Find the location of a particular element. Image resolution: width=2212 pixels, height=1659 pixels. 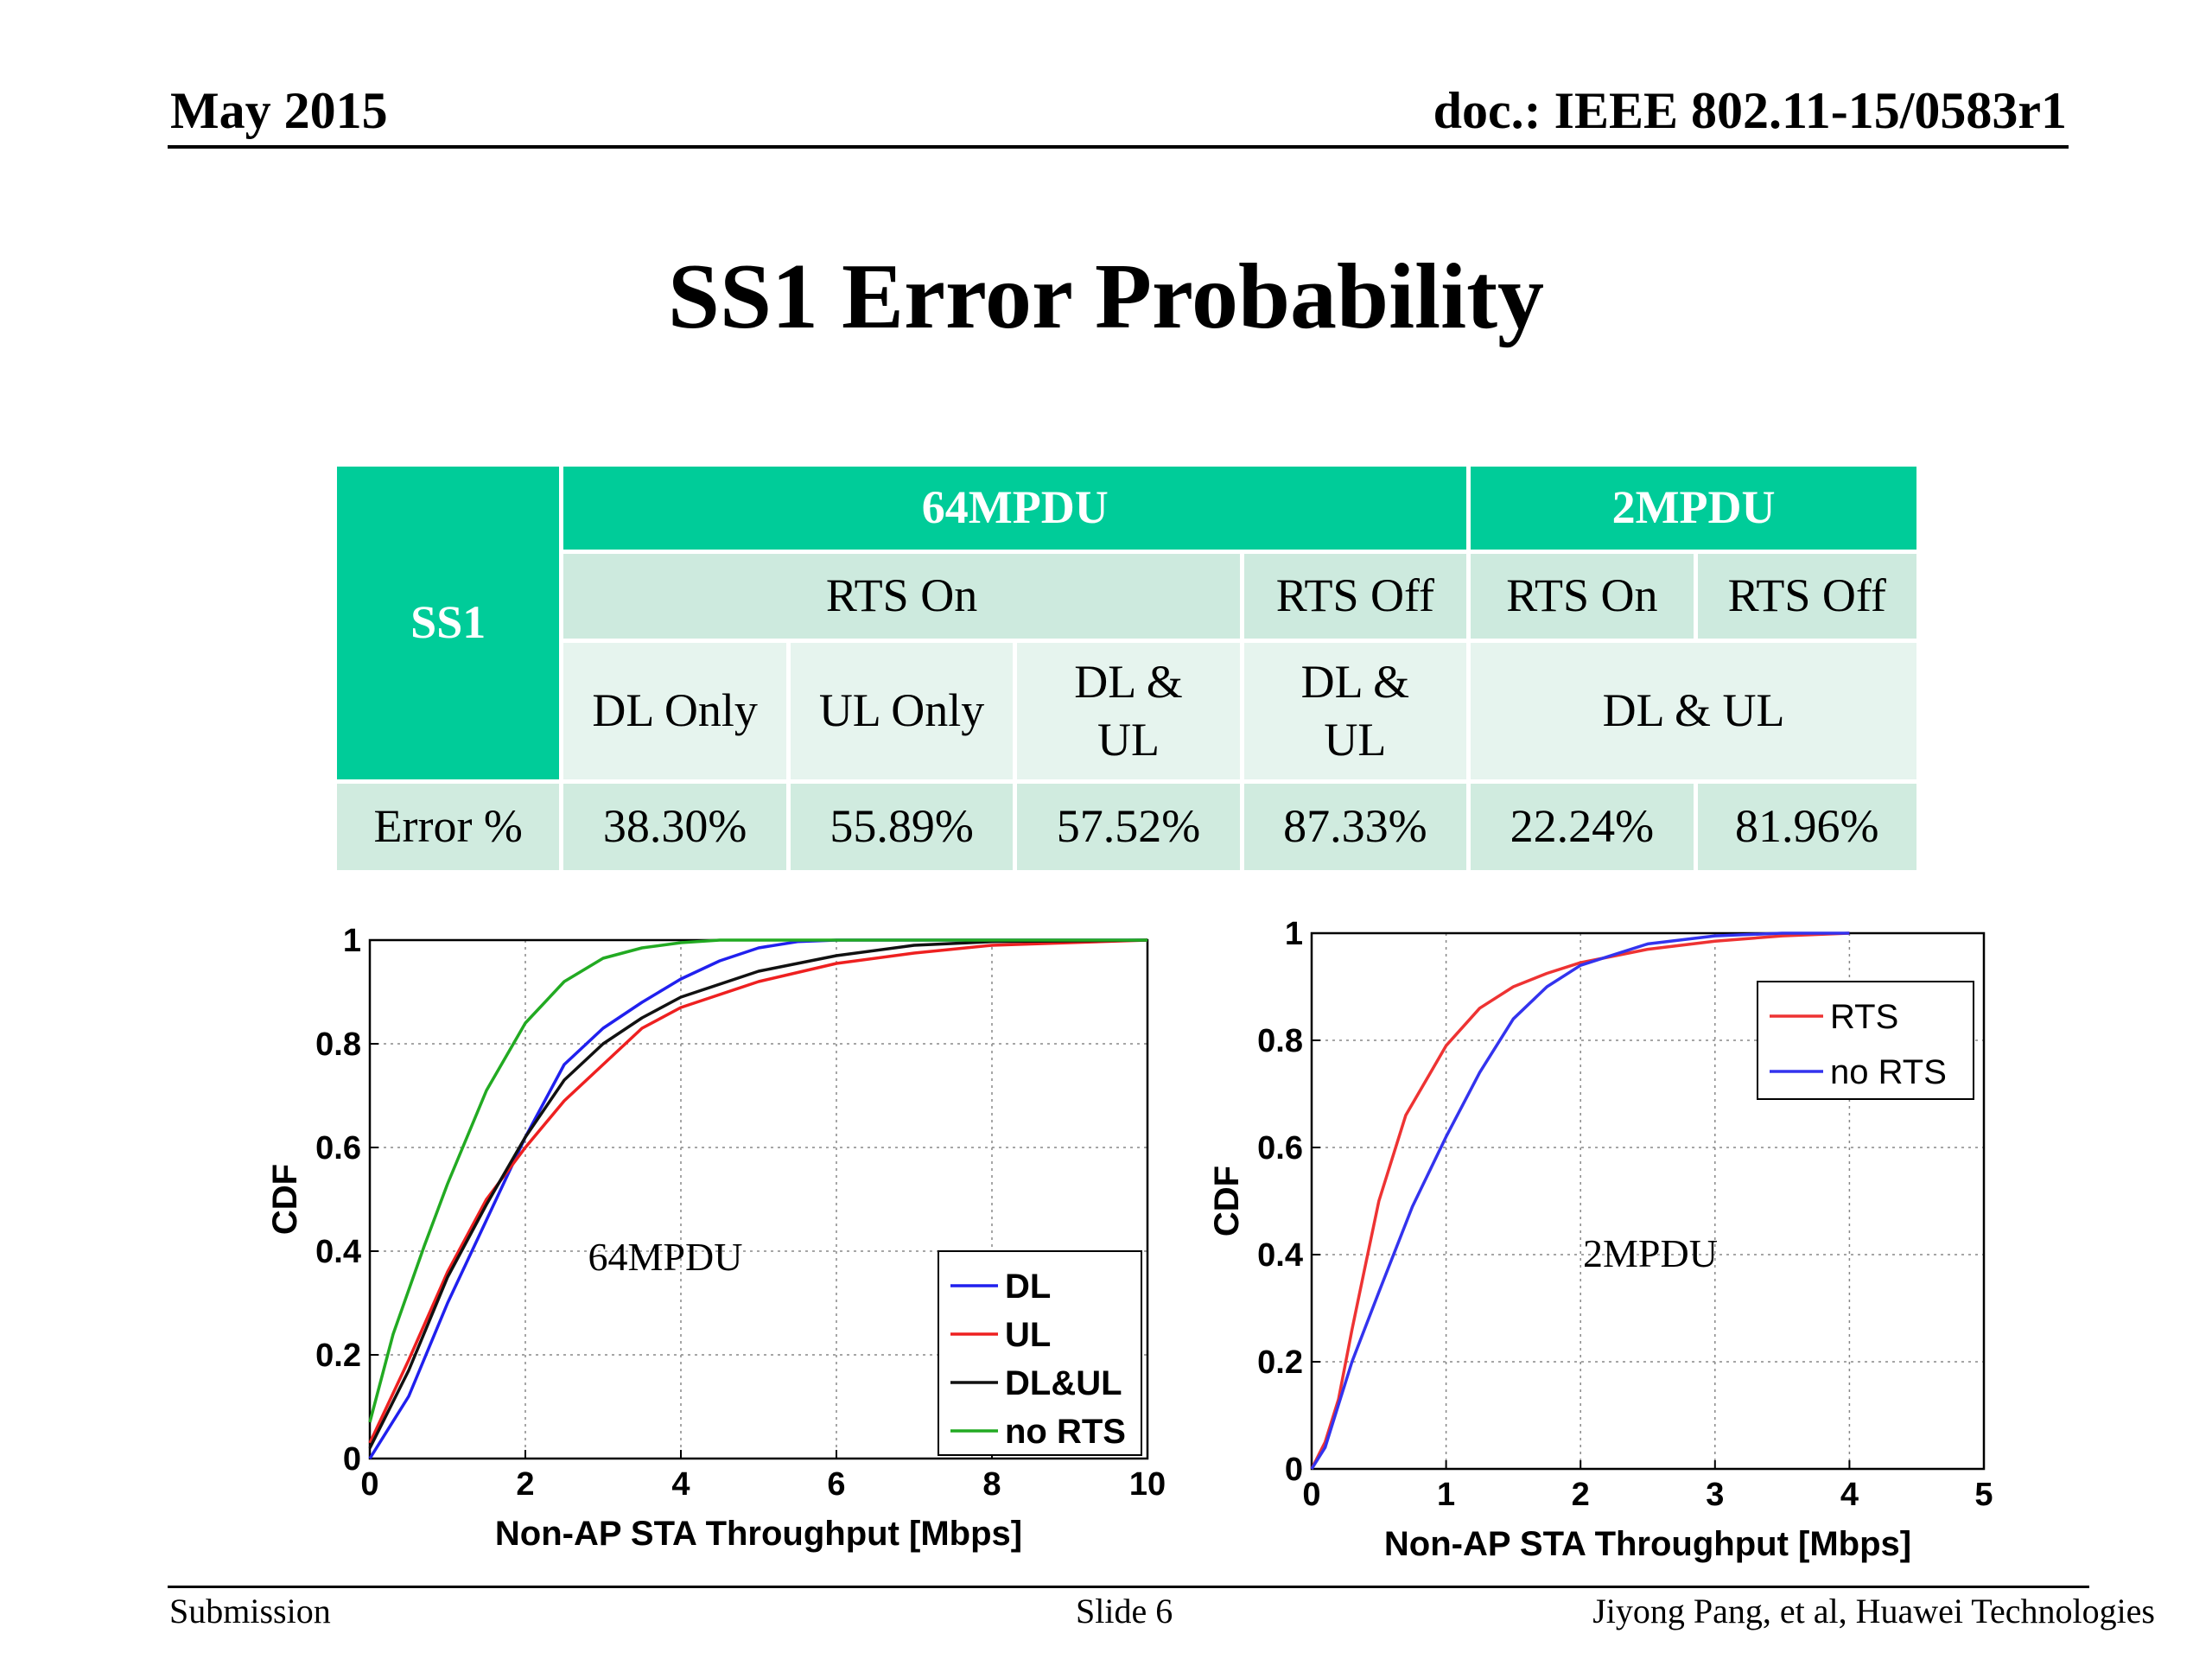

legend-label: DL is located at coordinates (1028, 1287).